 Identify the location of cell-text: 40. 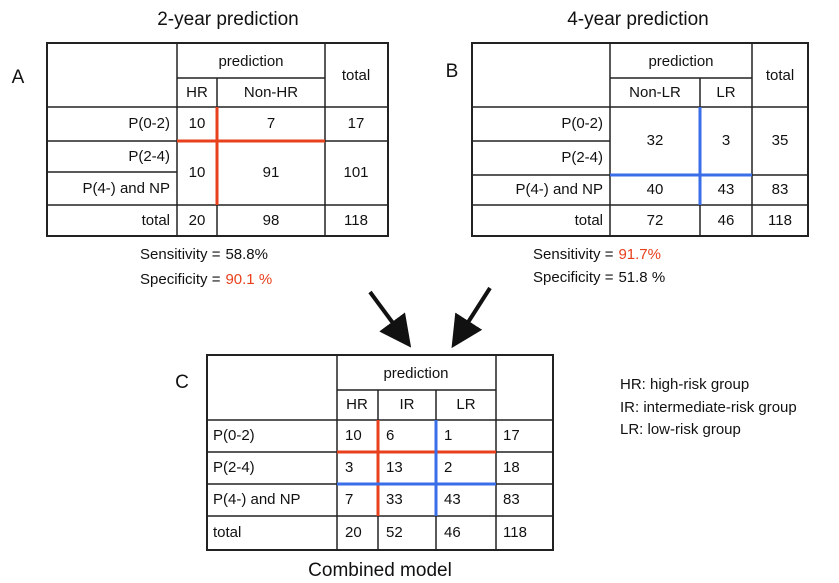
(655, 189).